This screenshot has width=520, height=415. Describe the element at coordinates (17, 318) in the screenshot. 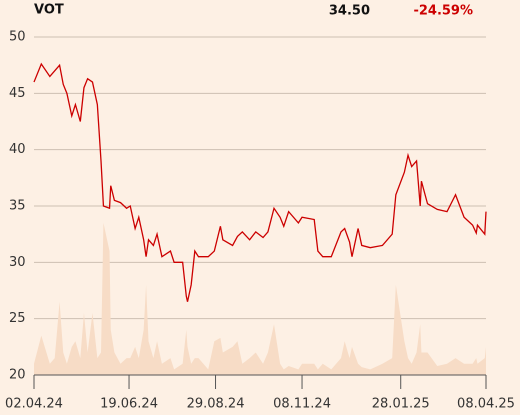

I see `y-tick-label: 25` at that location.